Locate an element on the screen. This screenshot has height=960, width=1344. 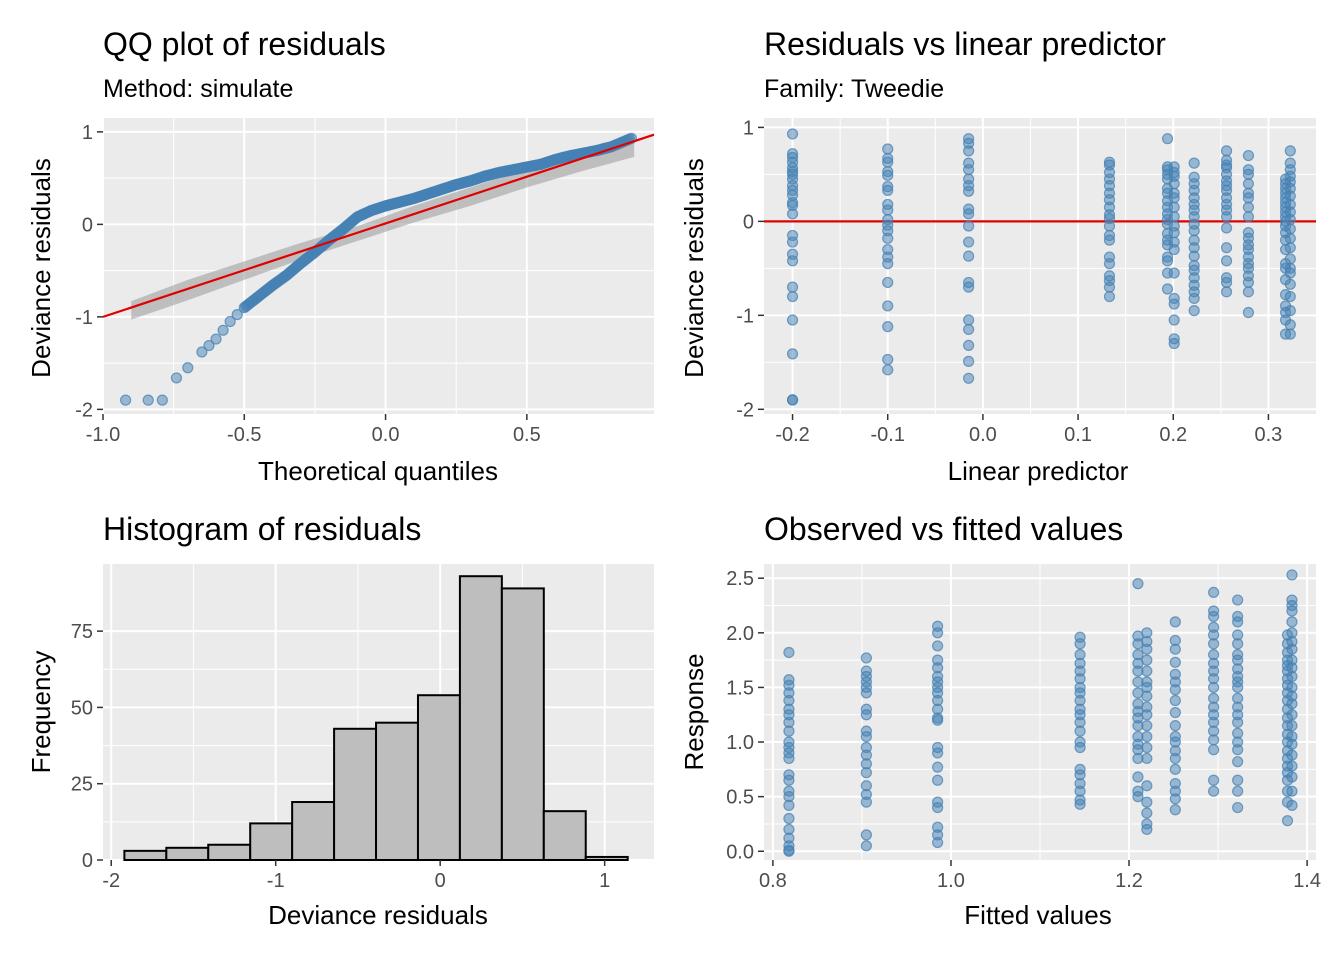
resid-plot-area is located at coordinates (1040, 266).